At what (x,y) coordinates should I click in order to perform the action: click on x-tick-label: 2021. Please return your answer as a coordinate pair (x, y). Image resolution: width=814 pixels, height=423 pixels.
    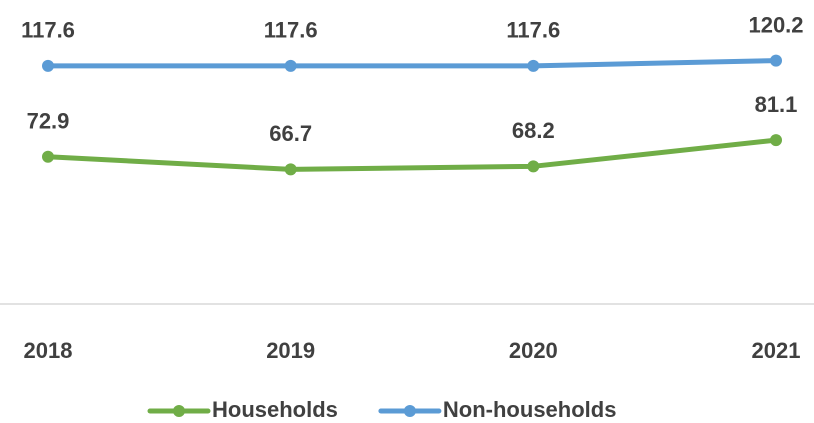
    Looking at the image, I should click on (776, 350).